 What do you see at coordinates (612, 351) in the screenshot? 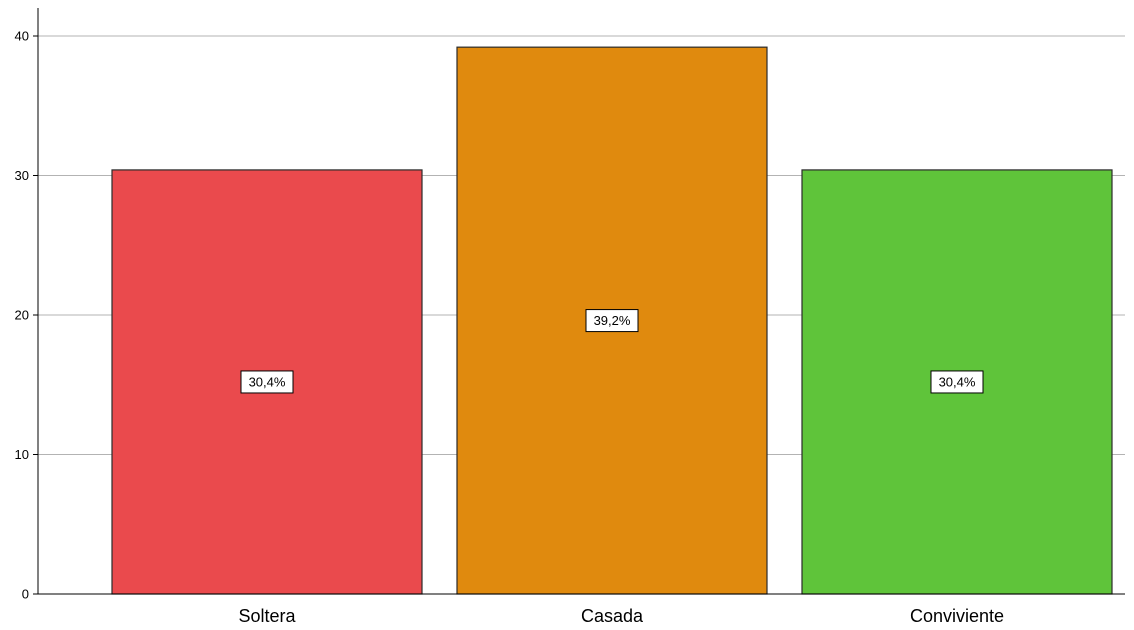
I see `data-labels: 30,4% 39,2% 30,4%` at bounding box center [612, 351].